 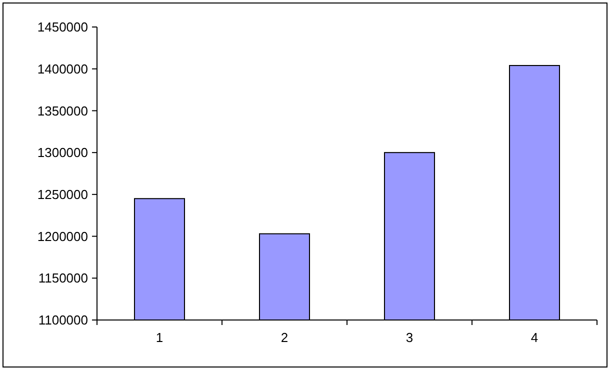 What do you see at coordinates (284, 337) in the screenshot?
I see `x-tick-label: 2` at bounding box center [284, 337].